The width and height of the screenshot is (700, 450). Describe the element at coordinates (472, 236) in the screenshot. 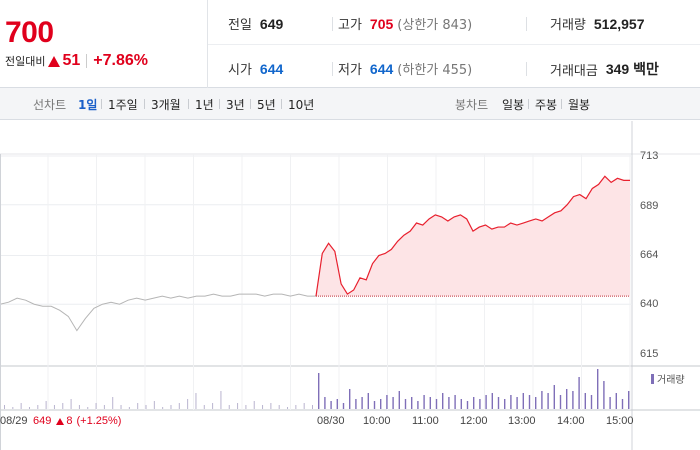

I see `today-price-line` at that location.